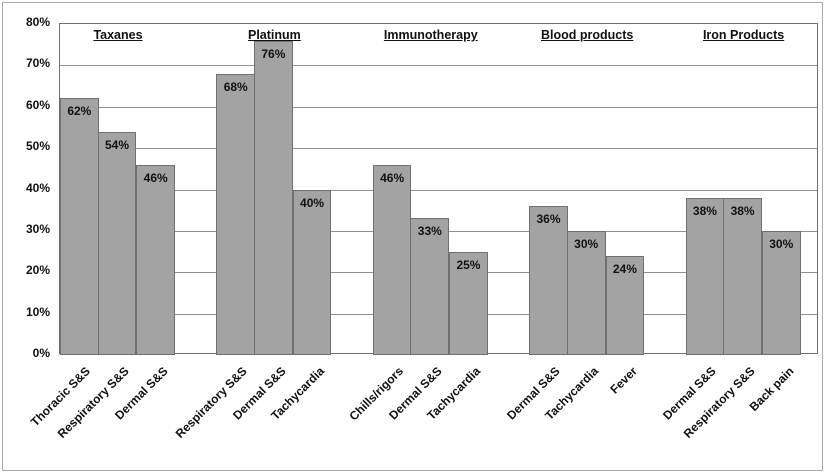 This screenshot has width=825, height=473. Describe the element at coordinates (37, 146) in the screenshot. I see `y-tick-label: 50%` at that location.